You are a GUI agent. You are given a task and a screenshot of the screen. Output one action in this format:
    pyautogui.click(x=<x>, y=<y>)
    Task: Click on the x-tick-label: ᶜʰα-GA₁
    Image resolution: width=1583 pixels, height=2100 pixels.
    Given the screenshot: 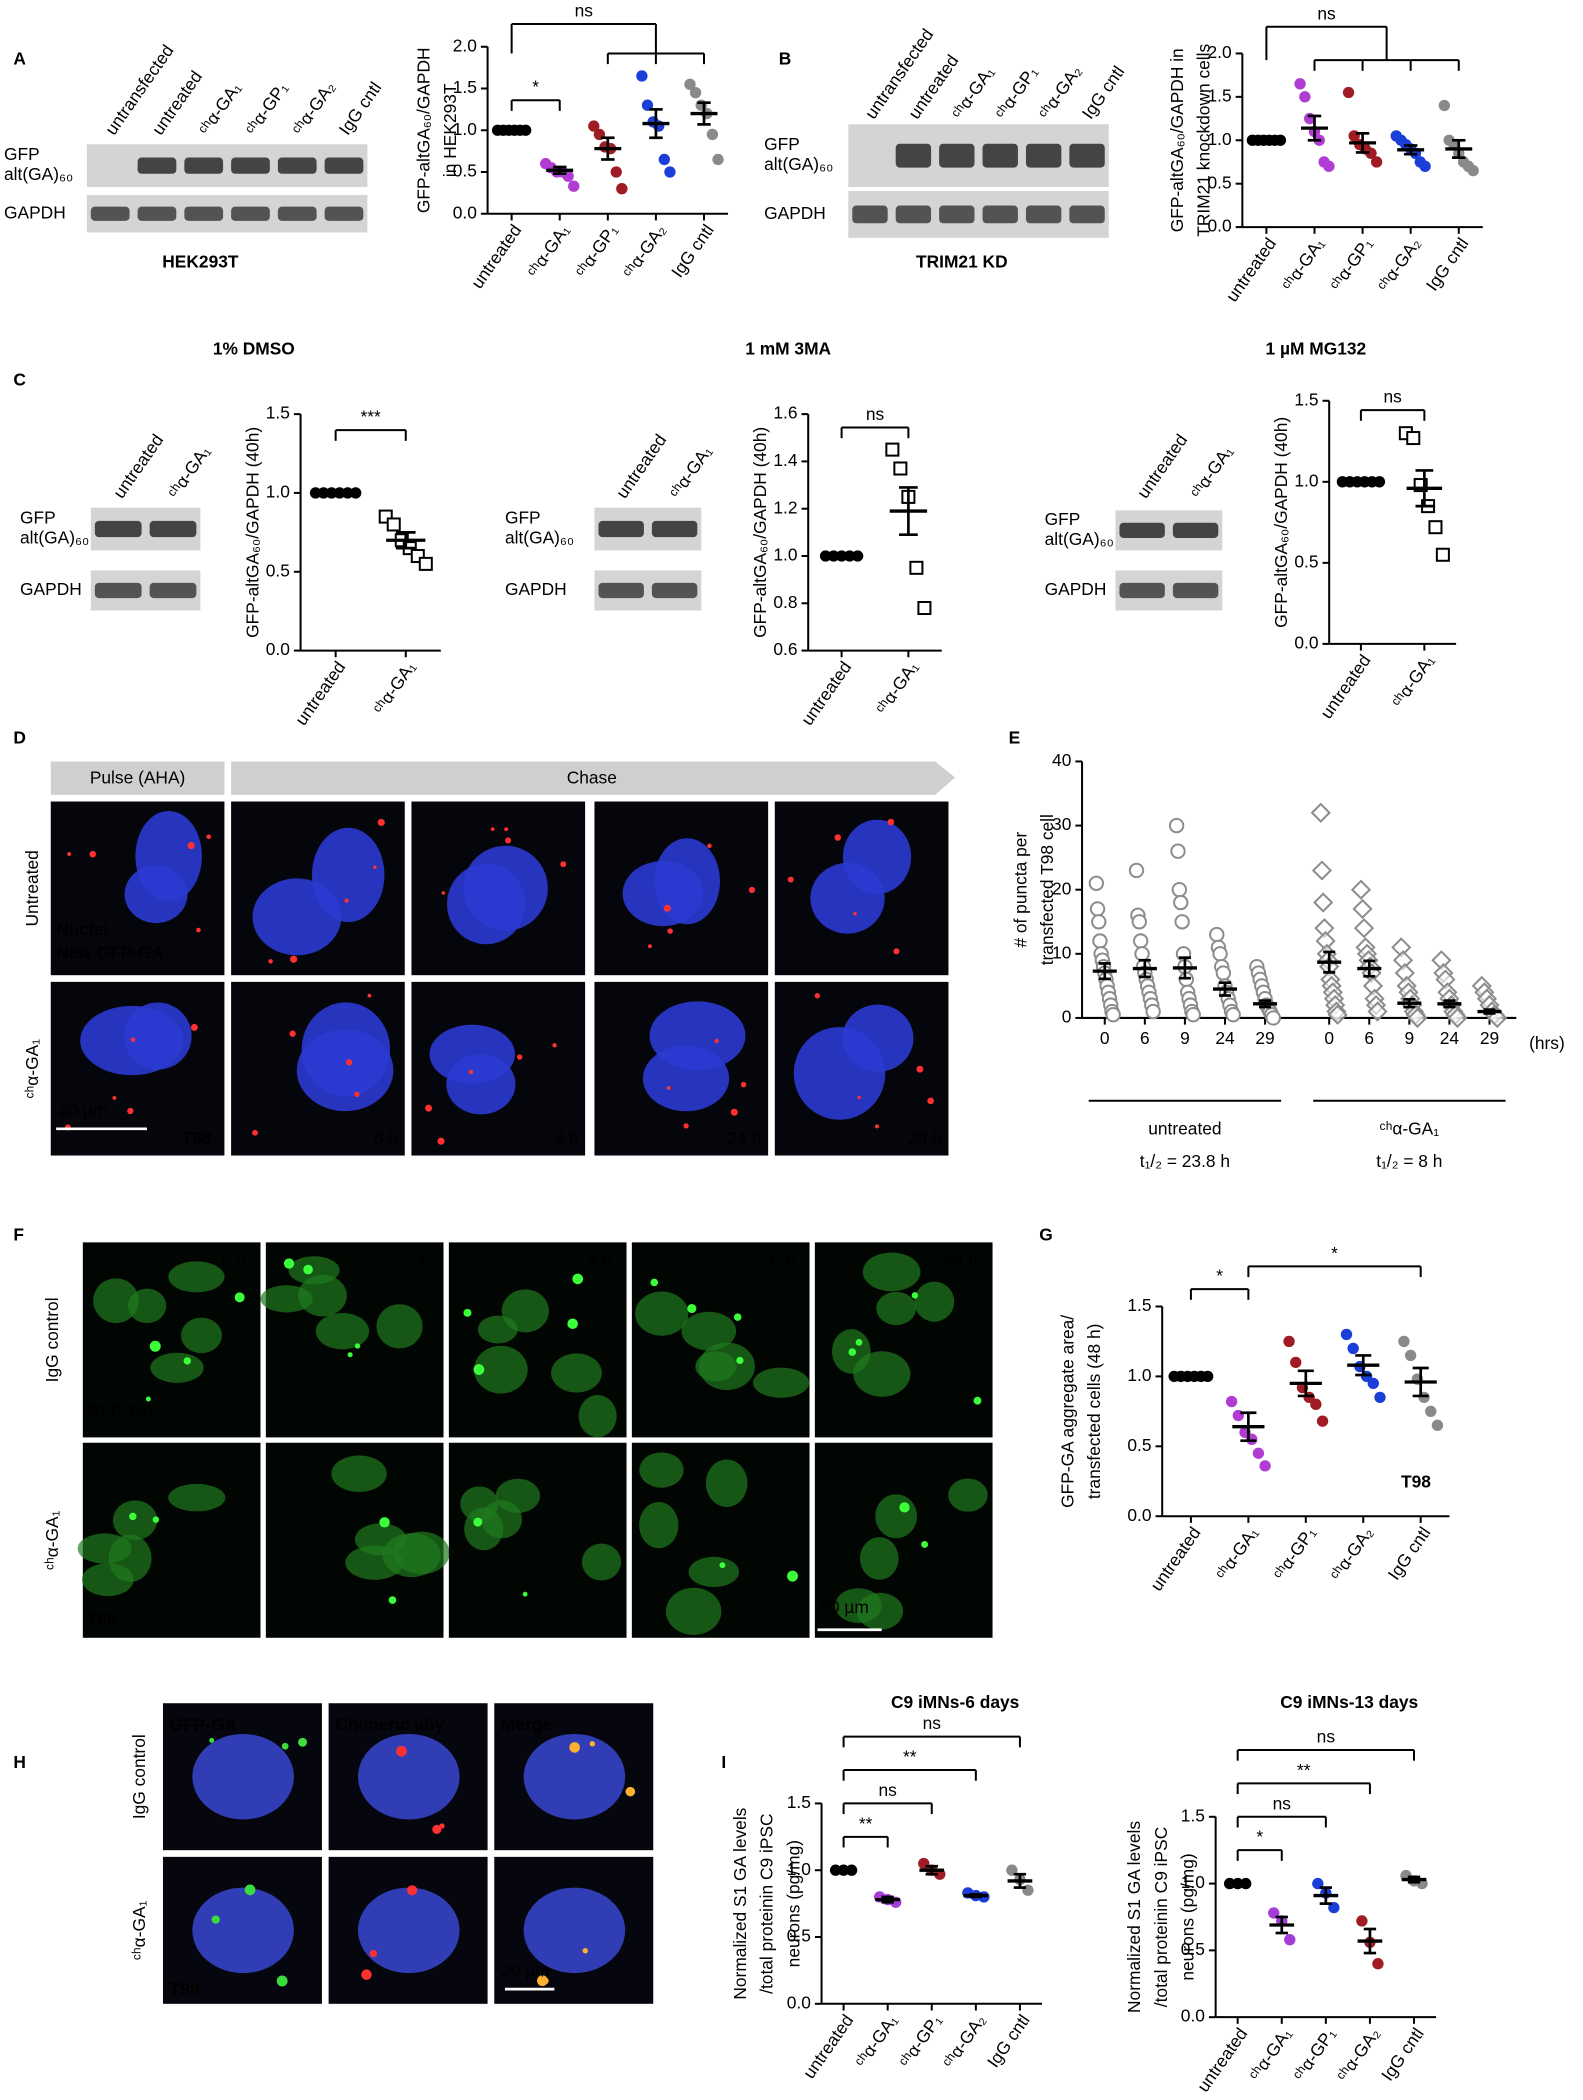 What is the action you would take?
    pyautogui.click(x=876, y=2041)
    